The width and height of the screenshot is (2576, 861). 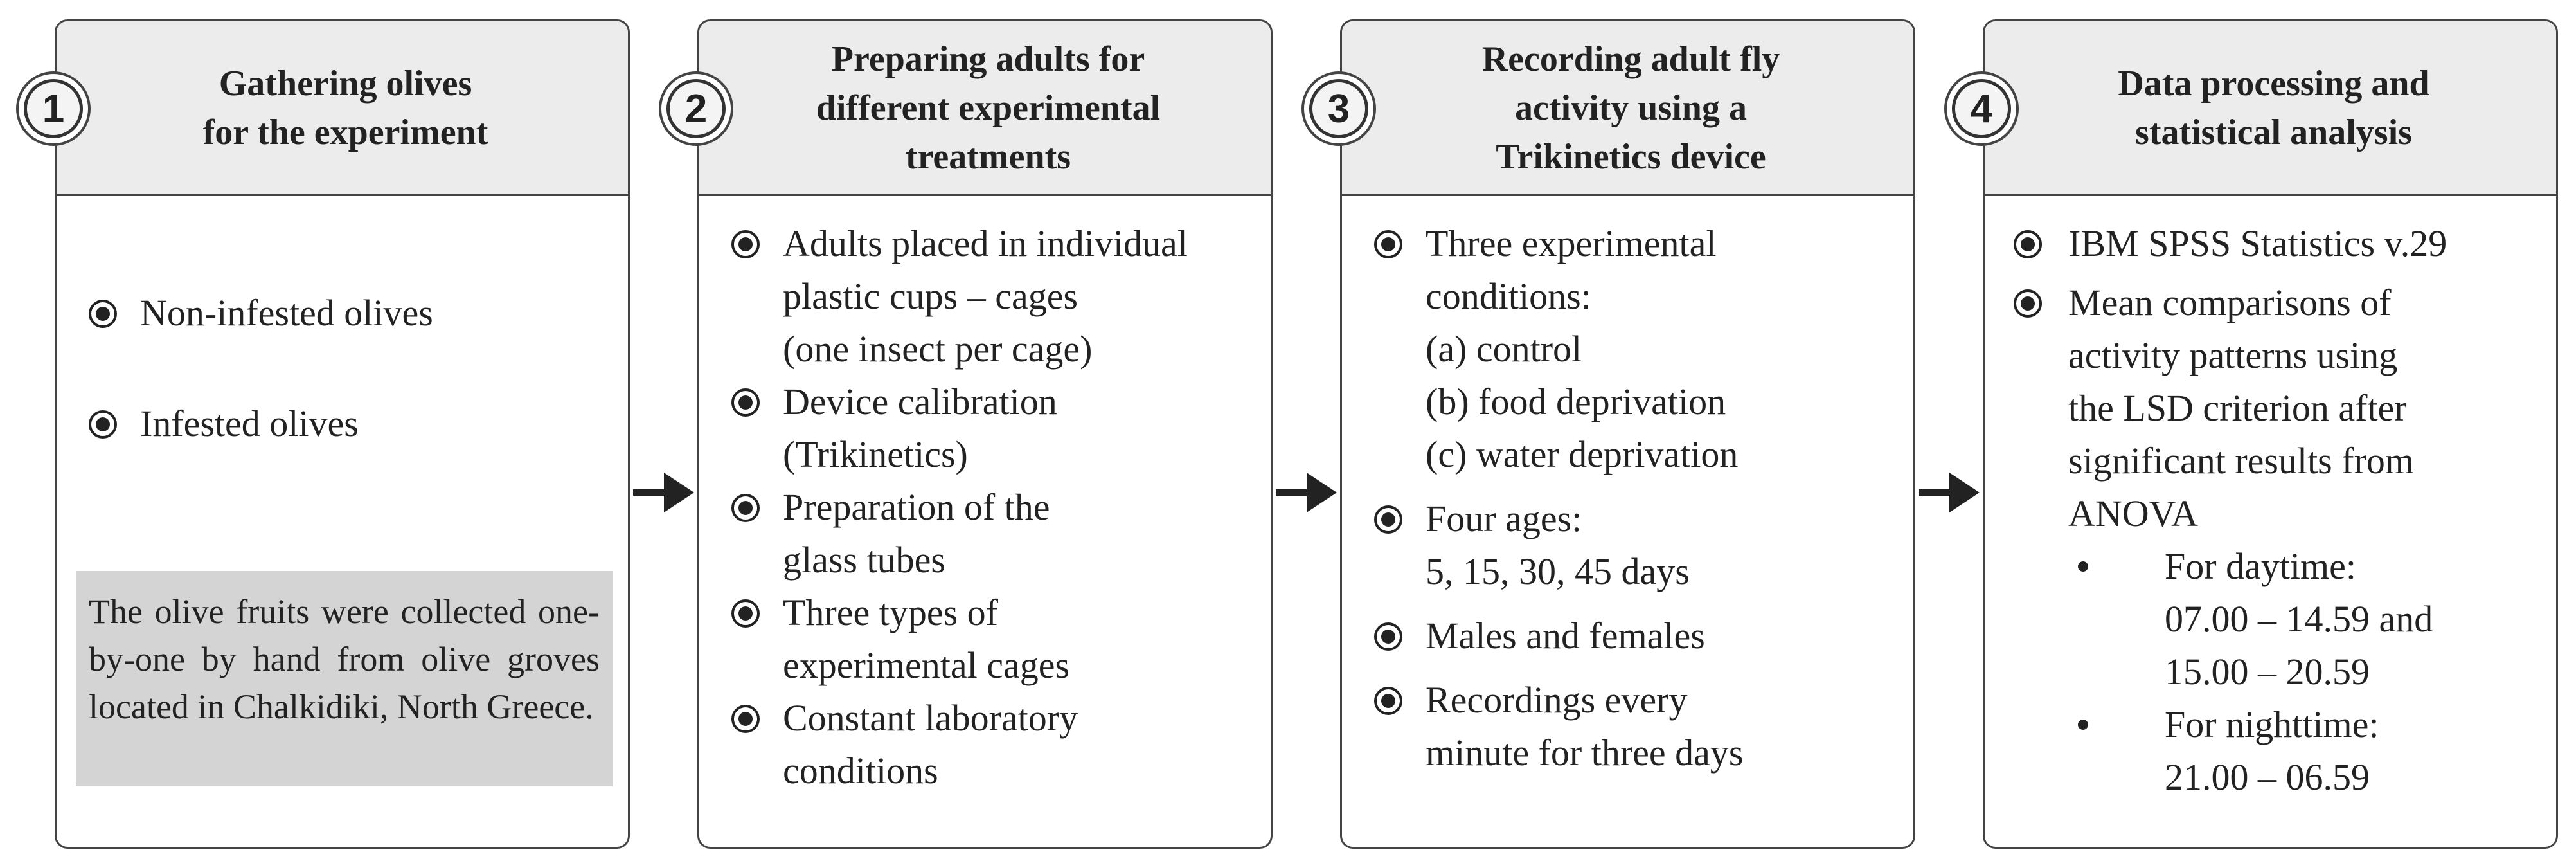 I want to click on step-1-number: 1, so click(x=53, y=108).